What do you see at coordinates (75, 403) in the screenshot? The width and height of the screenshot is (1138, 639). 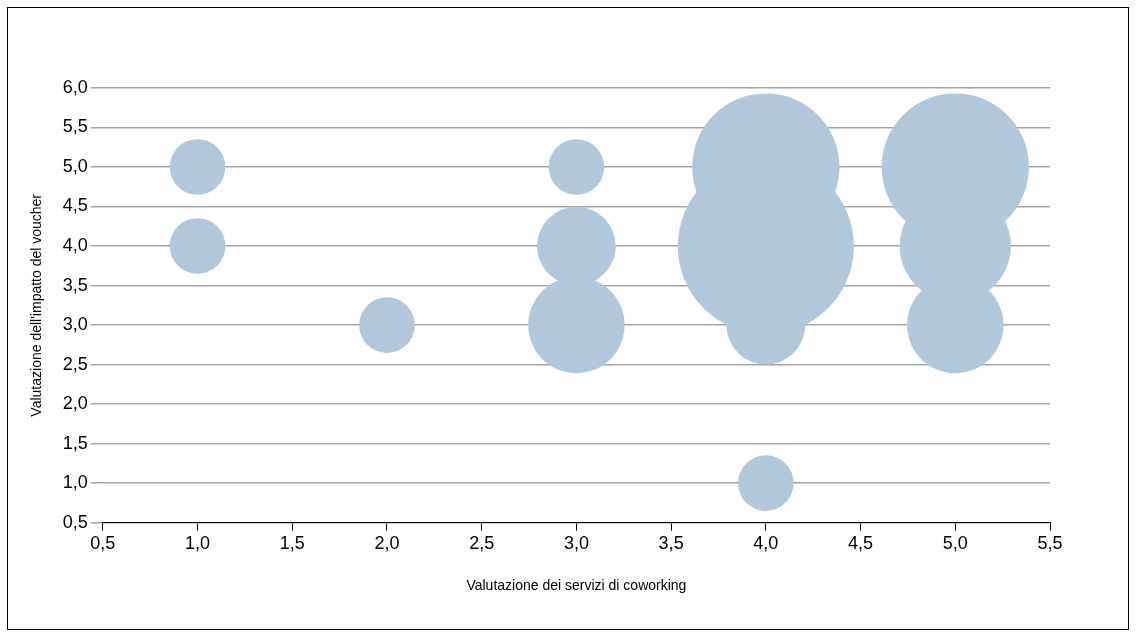 I see `y-tick-label: 2,0` at bounding box center [75, 403].